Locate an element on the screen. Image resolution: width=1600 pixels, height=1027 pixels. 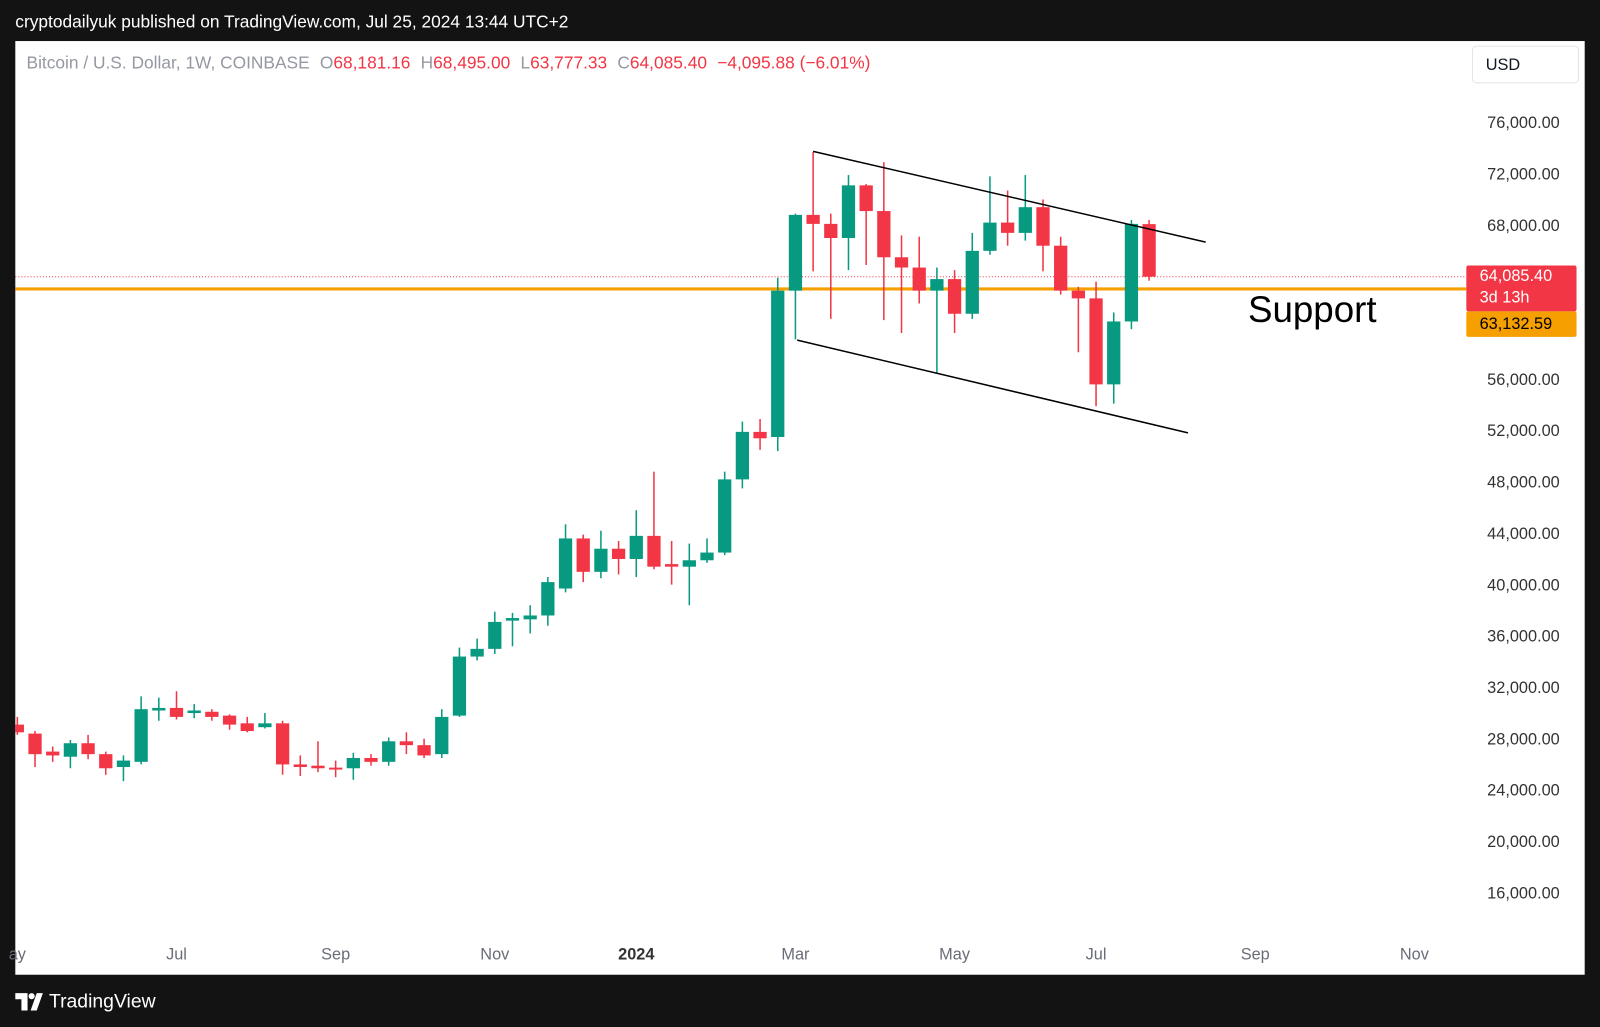
x-tick-label: 2024 is located at coordinates (636, 955).